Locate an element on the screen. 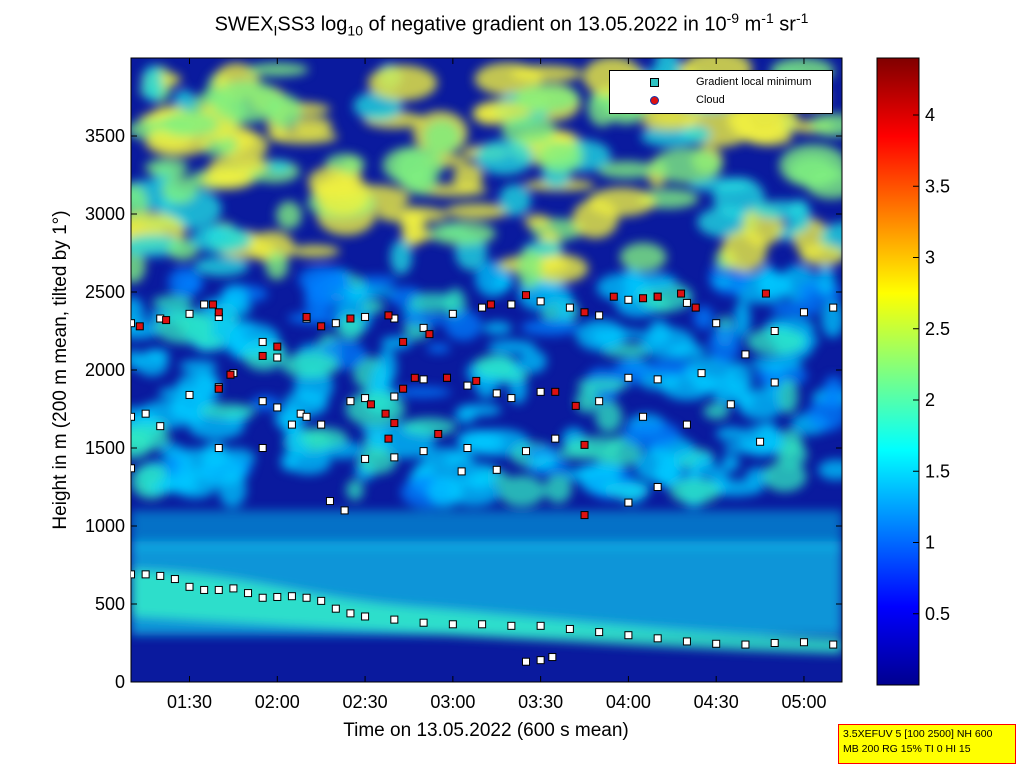  colorbar-tick-label: 3.5 is located at coordinates (937, 186).